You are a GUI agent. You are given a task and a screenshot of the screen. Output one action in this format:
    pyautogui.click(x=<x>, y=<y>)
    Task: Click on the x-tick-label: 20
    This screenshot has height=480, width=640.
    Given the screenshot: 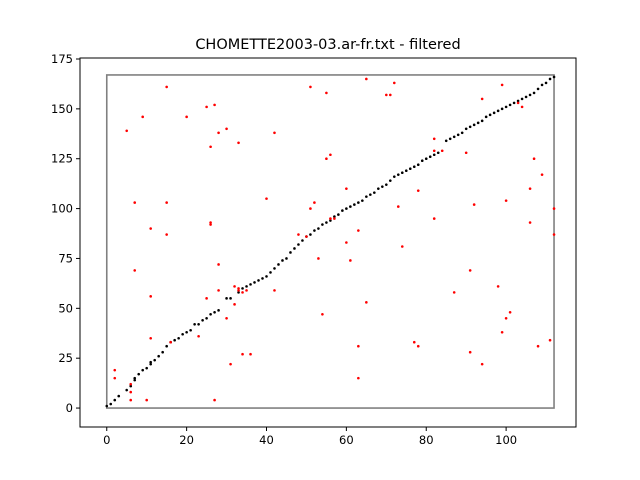 What is the action you would take?
    pyautogui.click(x=186, y=440)
    